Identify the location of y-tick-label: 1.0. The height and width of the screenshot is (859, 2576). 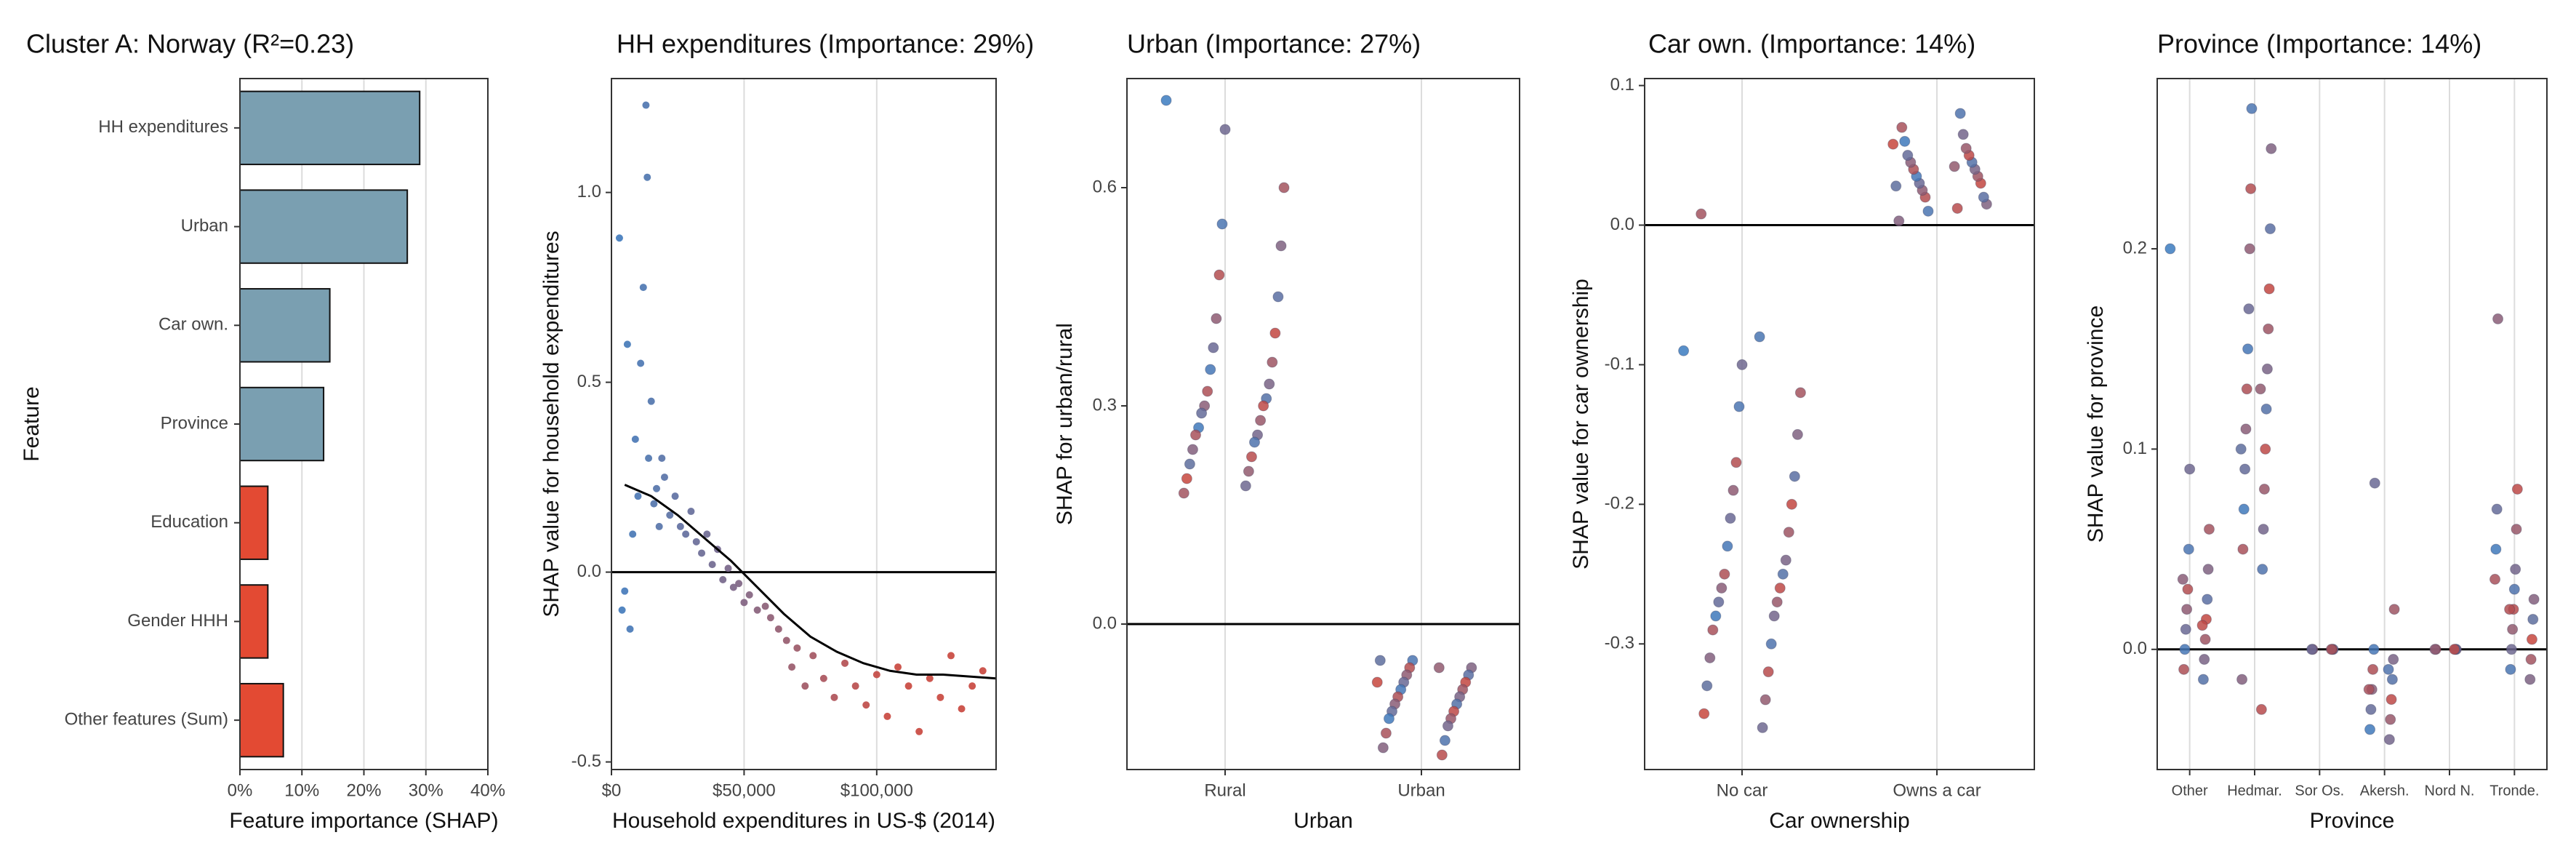
(589, 191).